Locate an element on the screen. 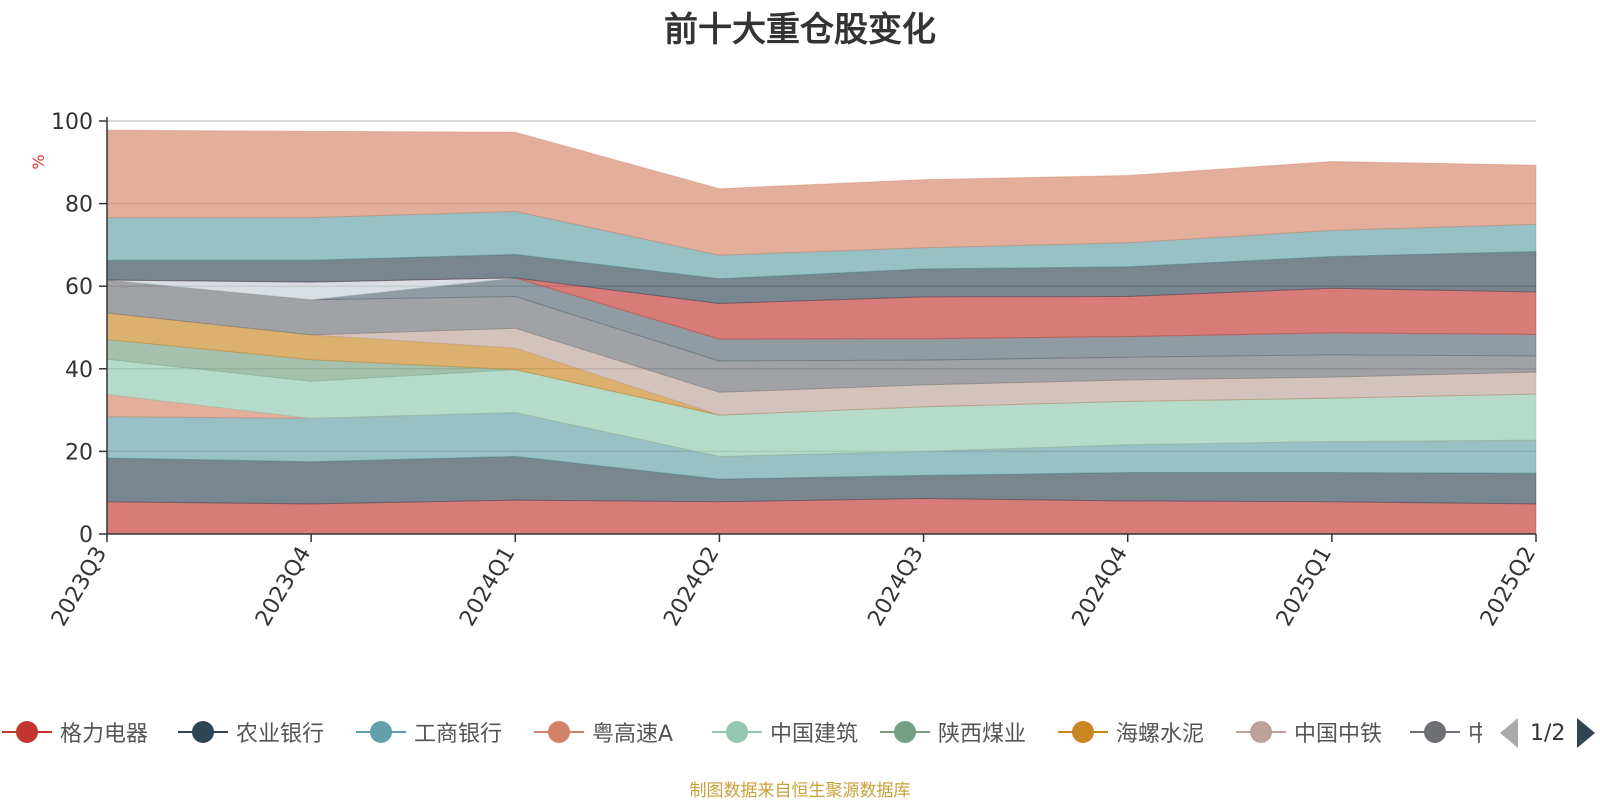  y-tick-label: 60 is located at coordinates (79, 287).